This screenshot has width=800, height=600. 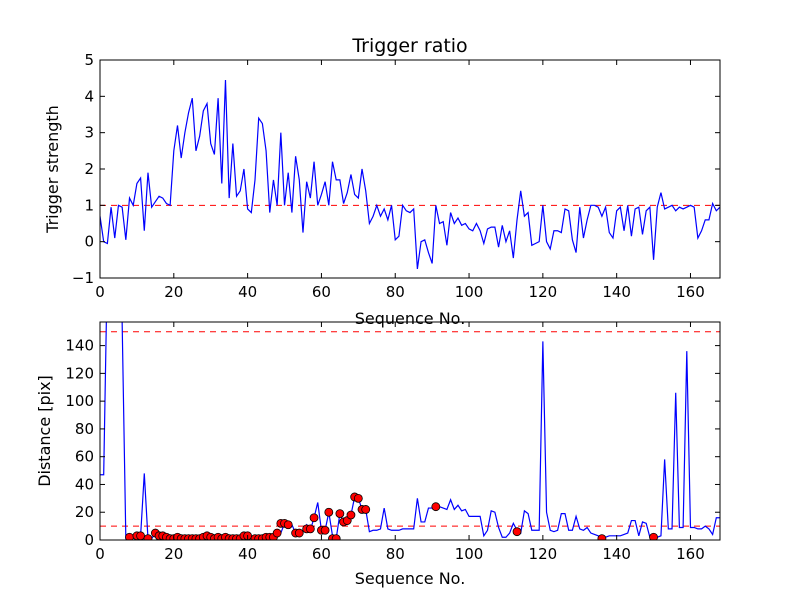 I want to click on trigger-y-tick-label: 1, so click(x=89, y=205).